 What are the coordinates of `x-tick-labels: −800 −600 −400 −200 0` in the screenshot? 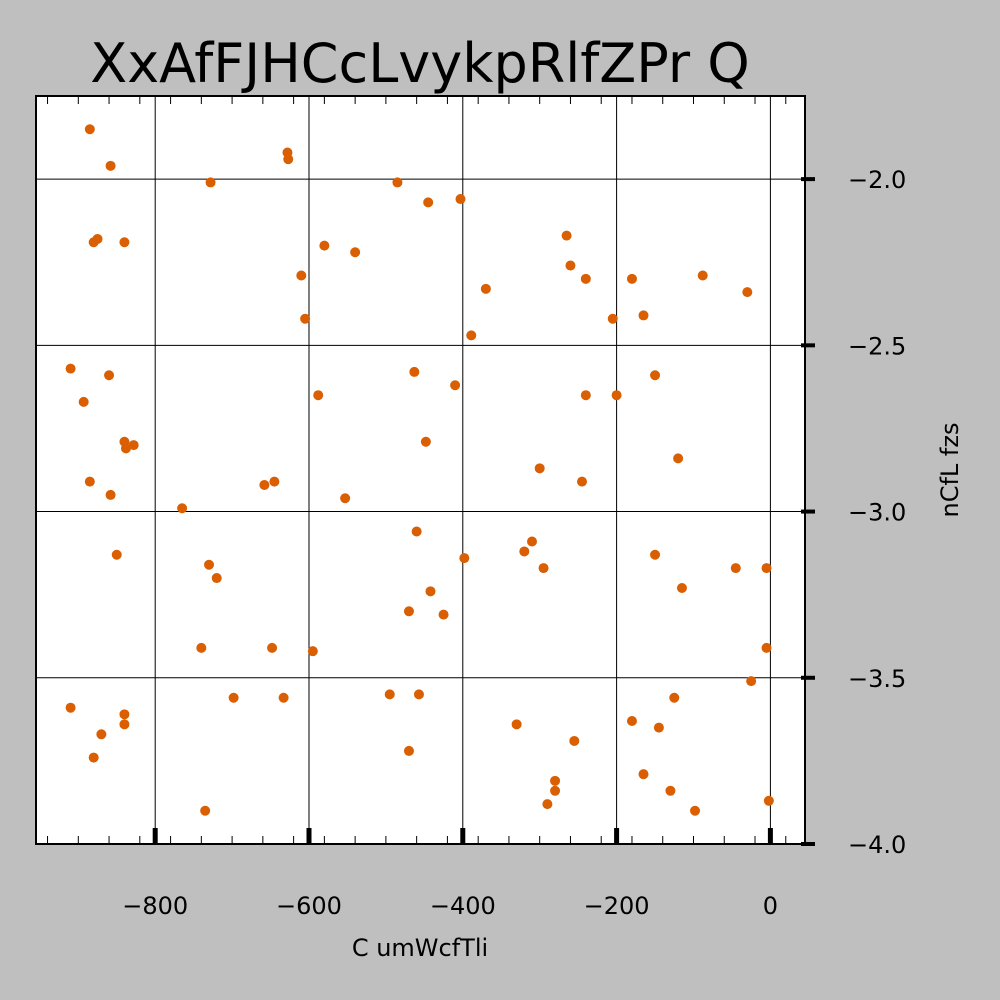 It's located at (450, 906).